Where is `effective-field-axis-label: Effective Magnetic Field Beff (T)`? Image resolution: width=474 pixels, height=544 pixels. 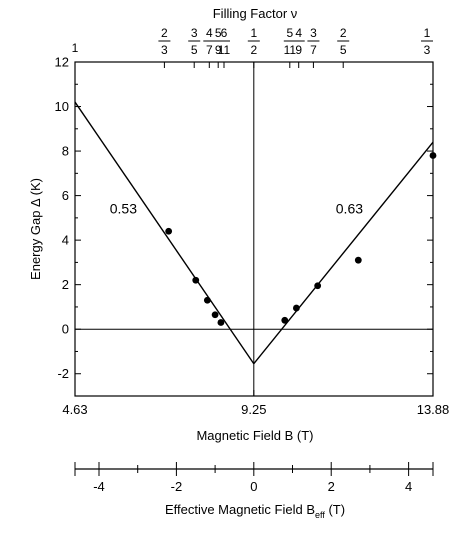
effective-field-axis-label: Effective Magnetic Field Beff (T) is located at coordinates (255, 511).